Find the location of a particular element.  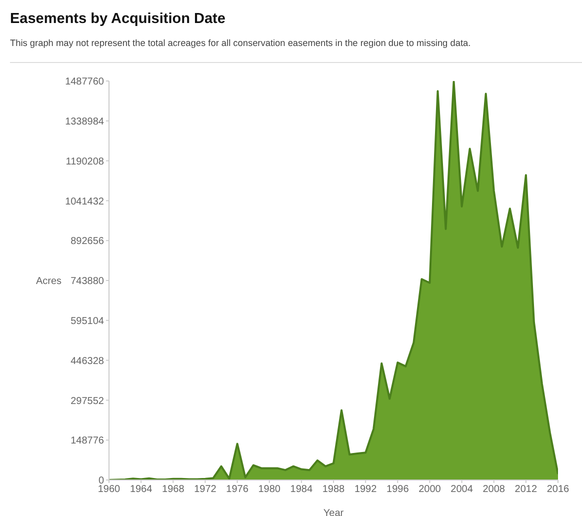

x-tick-label: 2012 is located at coordinates (526, 490).